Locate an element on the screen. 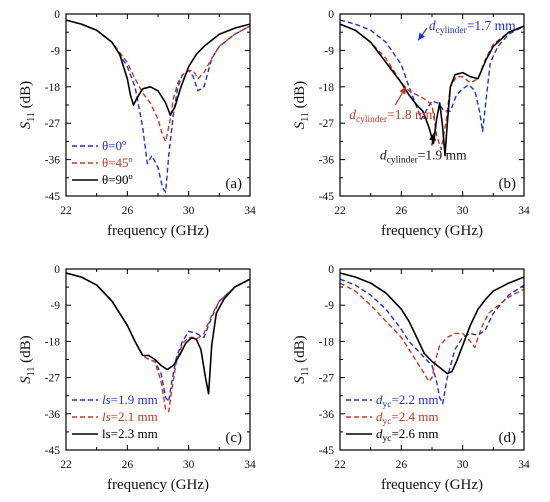 The height and width of the screenshot is (502, 550). panel-label: (c) is located at coordinates (233, 438).